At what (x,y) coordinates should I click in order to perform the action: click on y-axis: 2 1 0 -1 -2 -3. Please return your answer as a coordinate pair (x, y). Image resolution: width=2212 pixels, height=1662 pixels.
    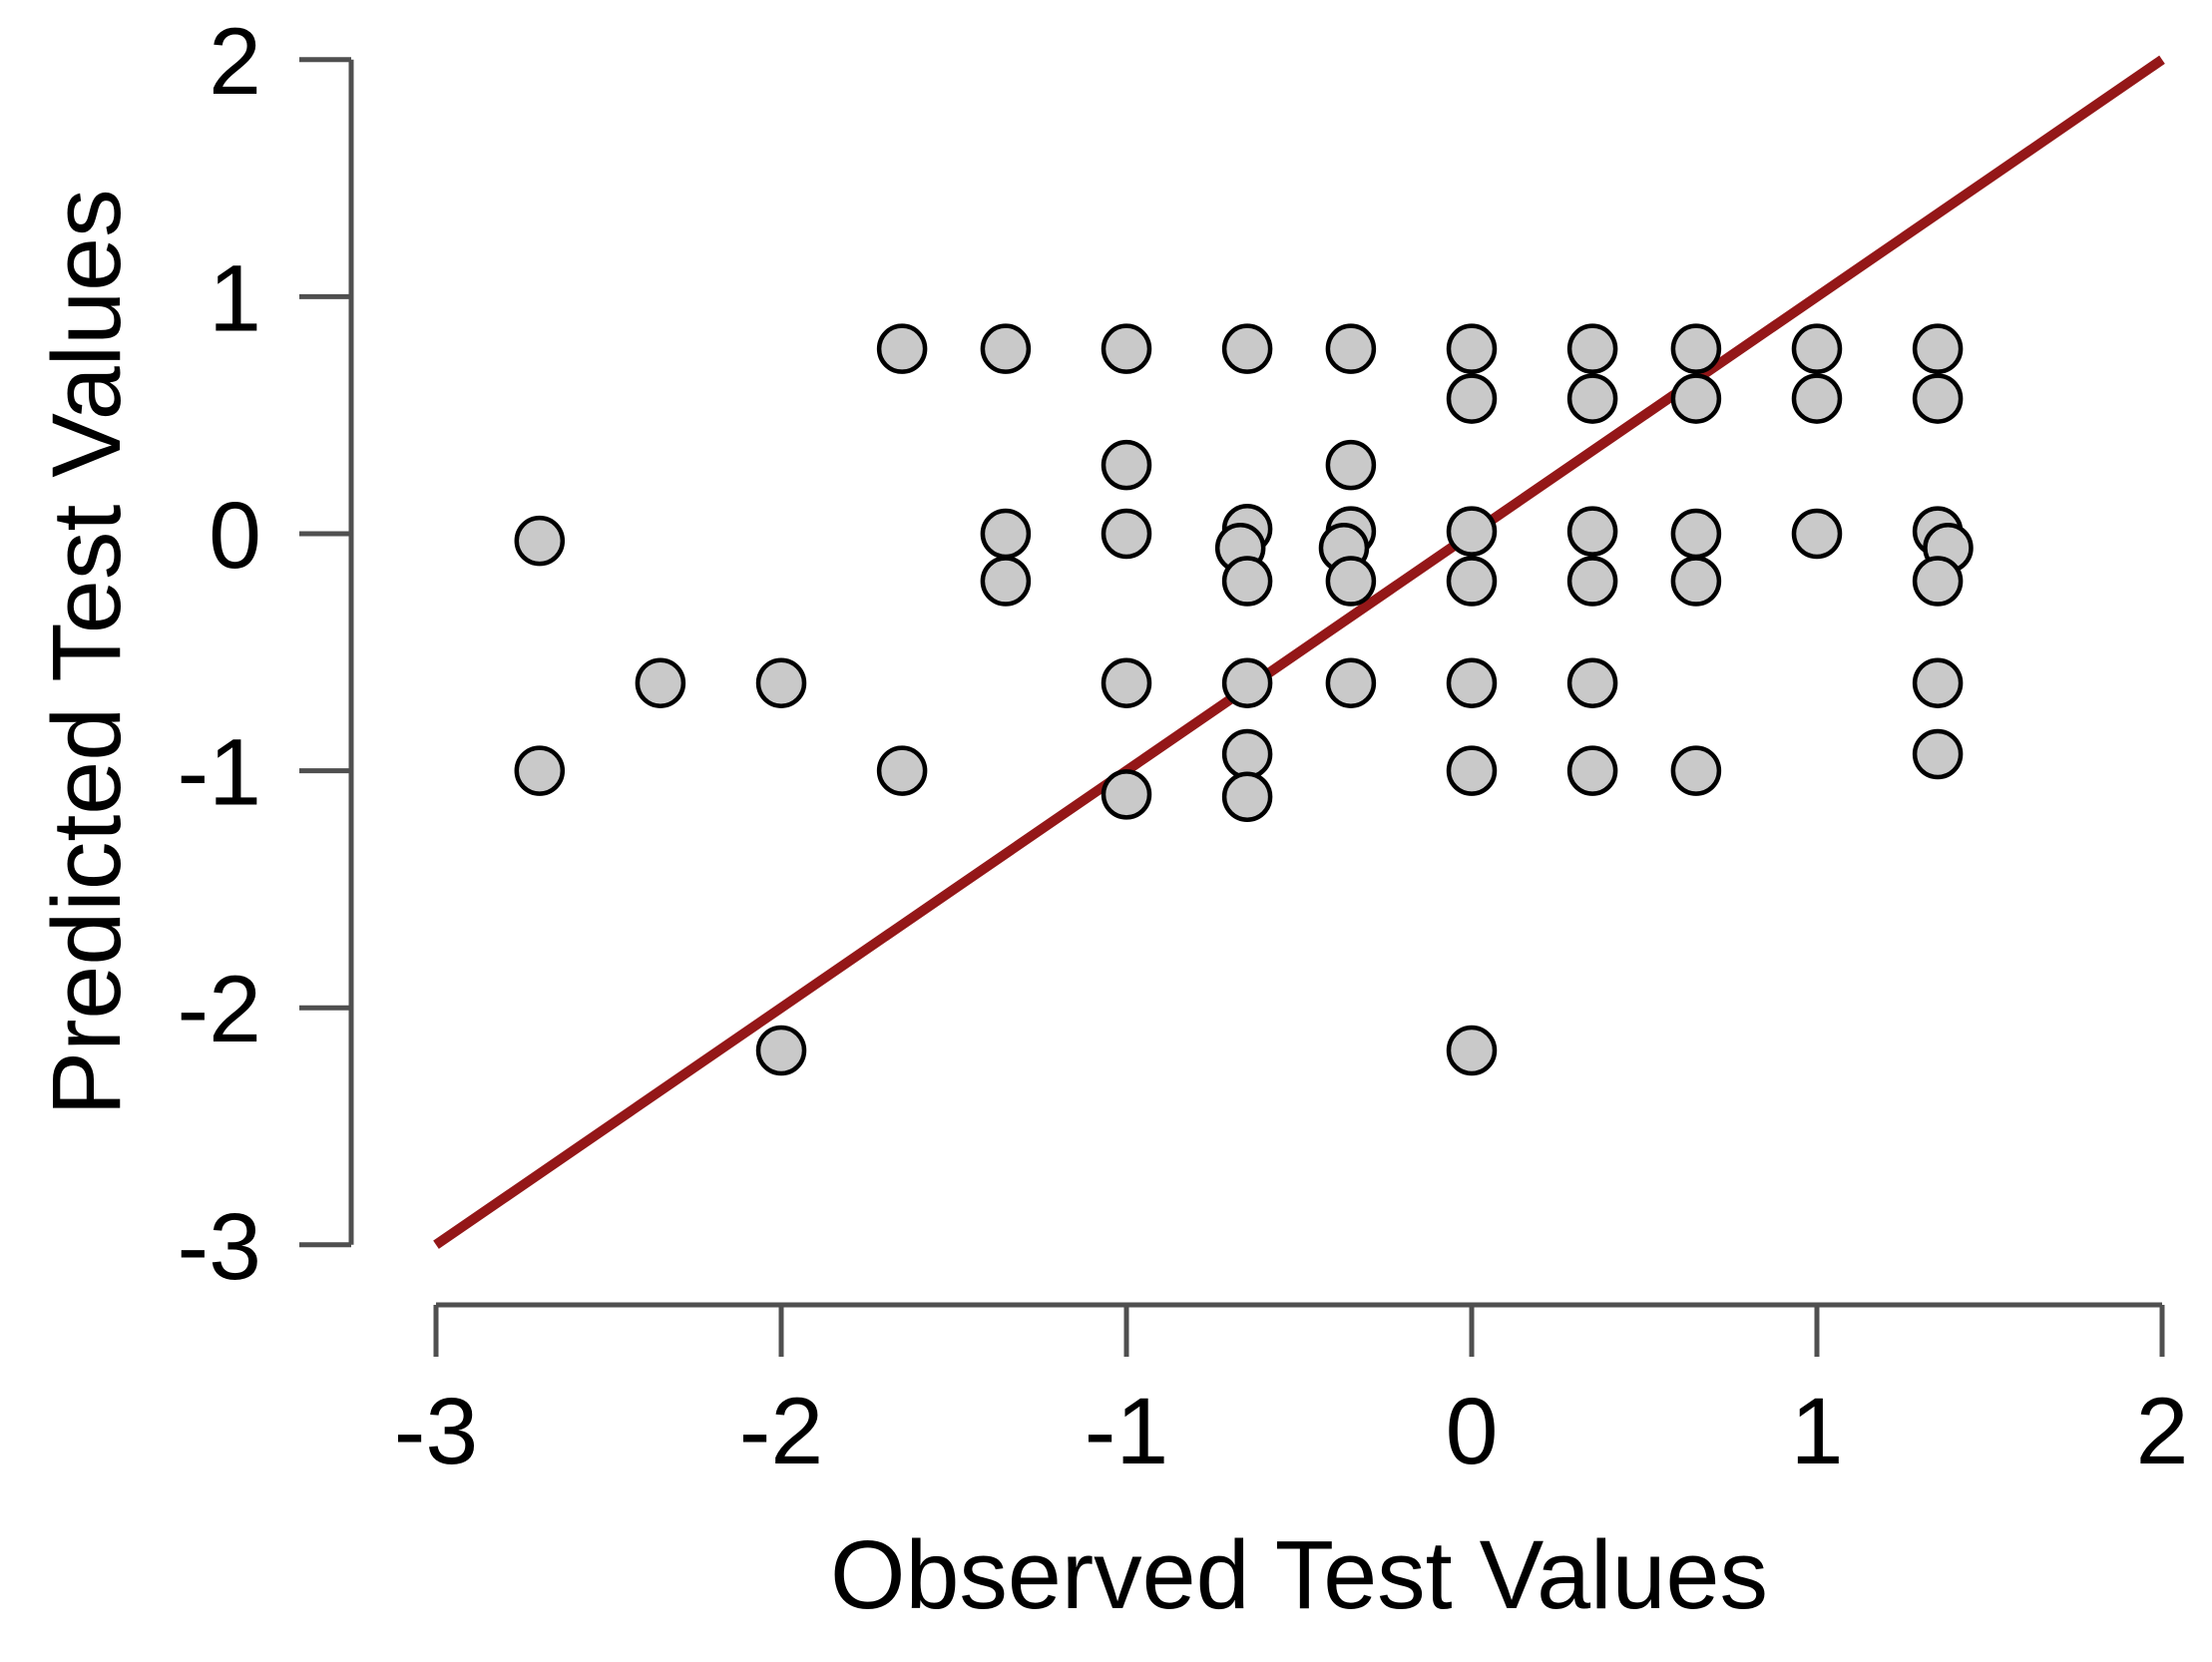
    Looking at the image, I should click on (266, 654).